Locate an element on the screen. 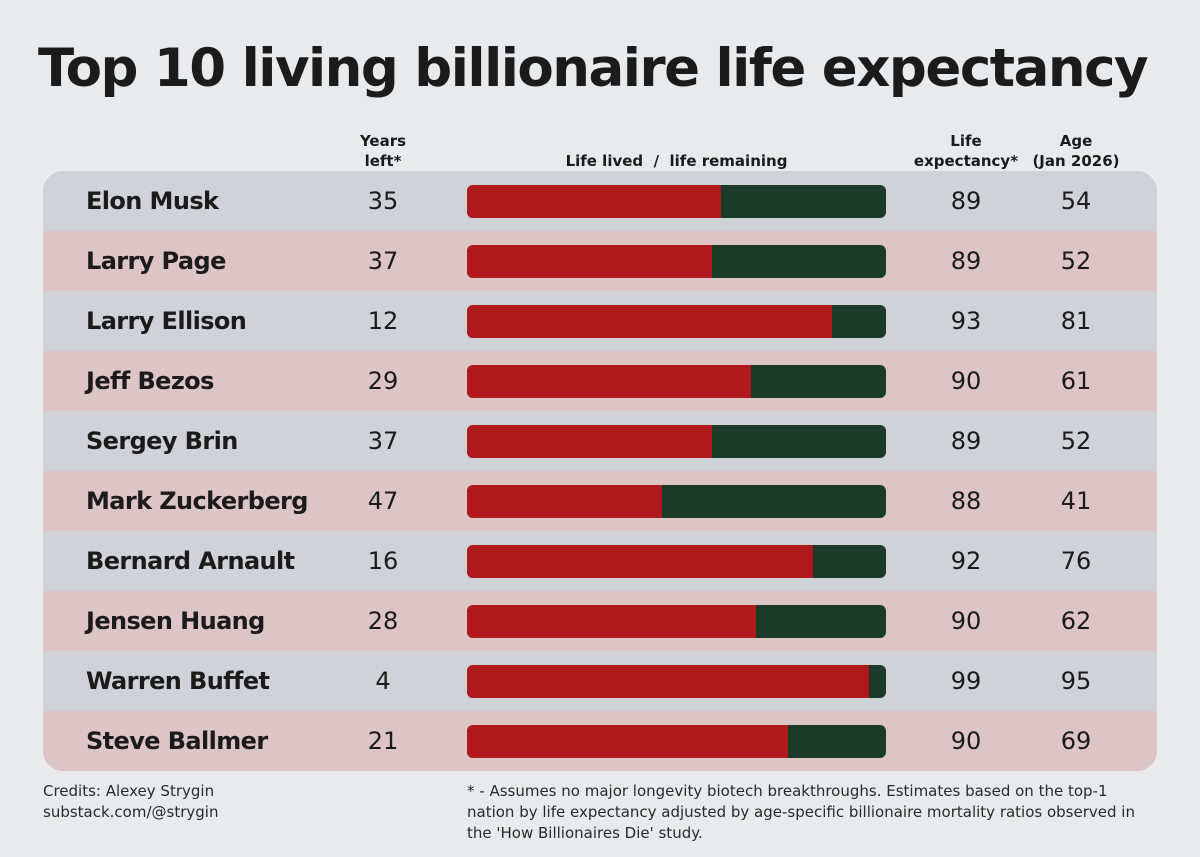  person-name: Elon Musk is located at coordinates (152, 201).